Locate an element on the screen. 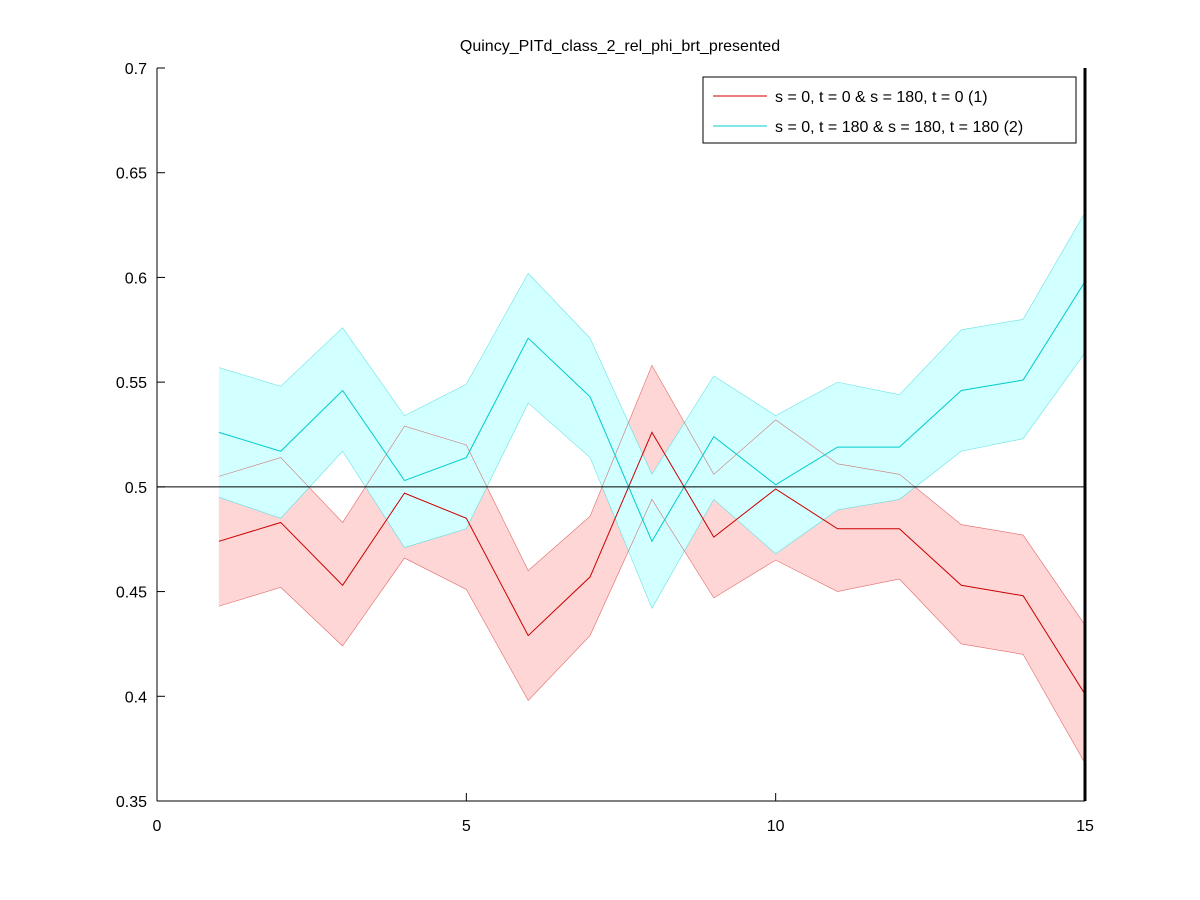 The height and width of the screenshot is (900, 1200). y-tick-label: 0.4 is located at coordinates (136, 697).